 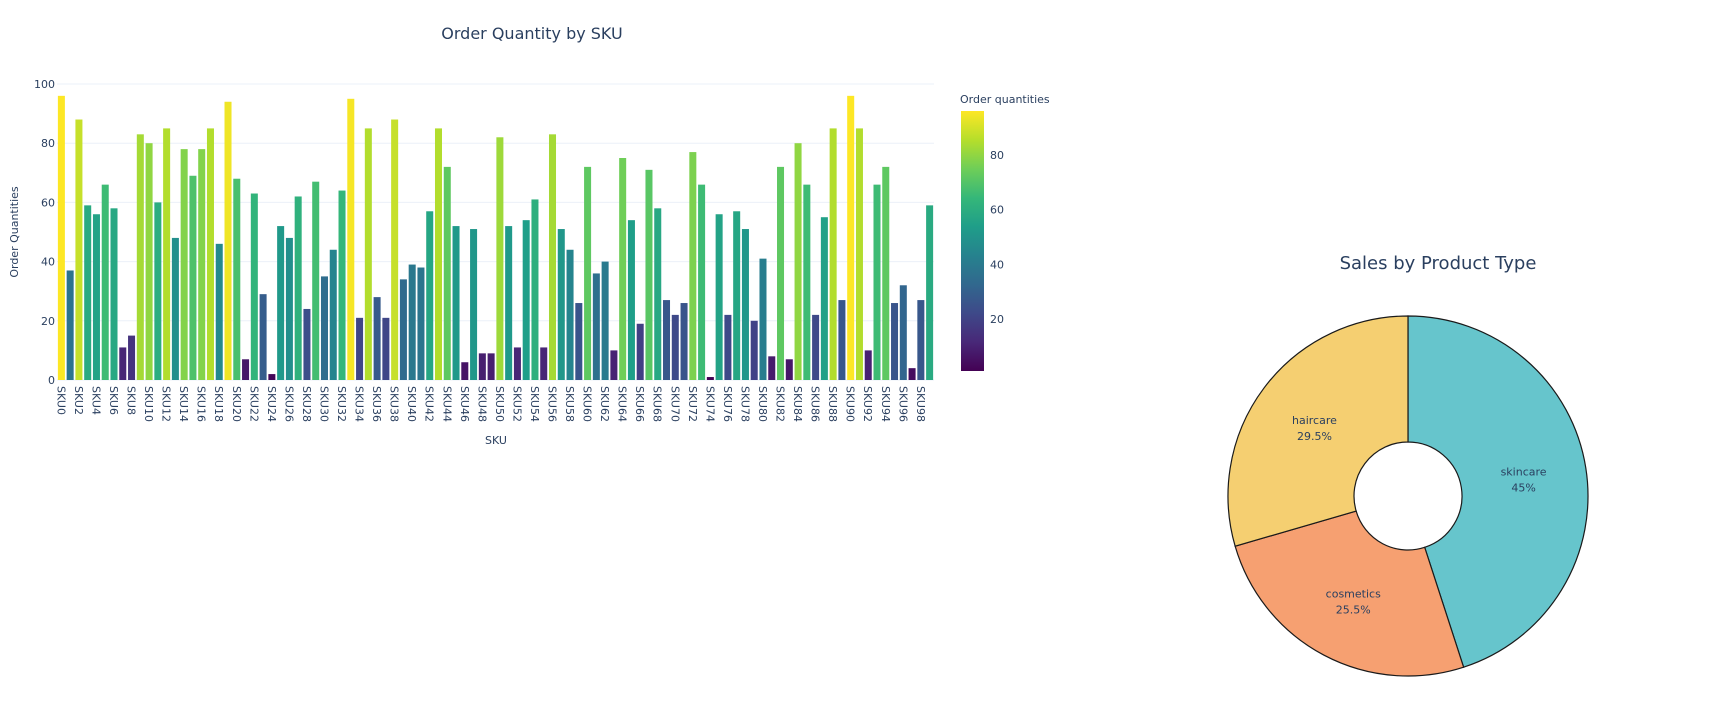 I want to click on donut-slice-skincare, so click(x=1498, y=491).